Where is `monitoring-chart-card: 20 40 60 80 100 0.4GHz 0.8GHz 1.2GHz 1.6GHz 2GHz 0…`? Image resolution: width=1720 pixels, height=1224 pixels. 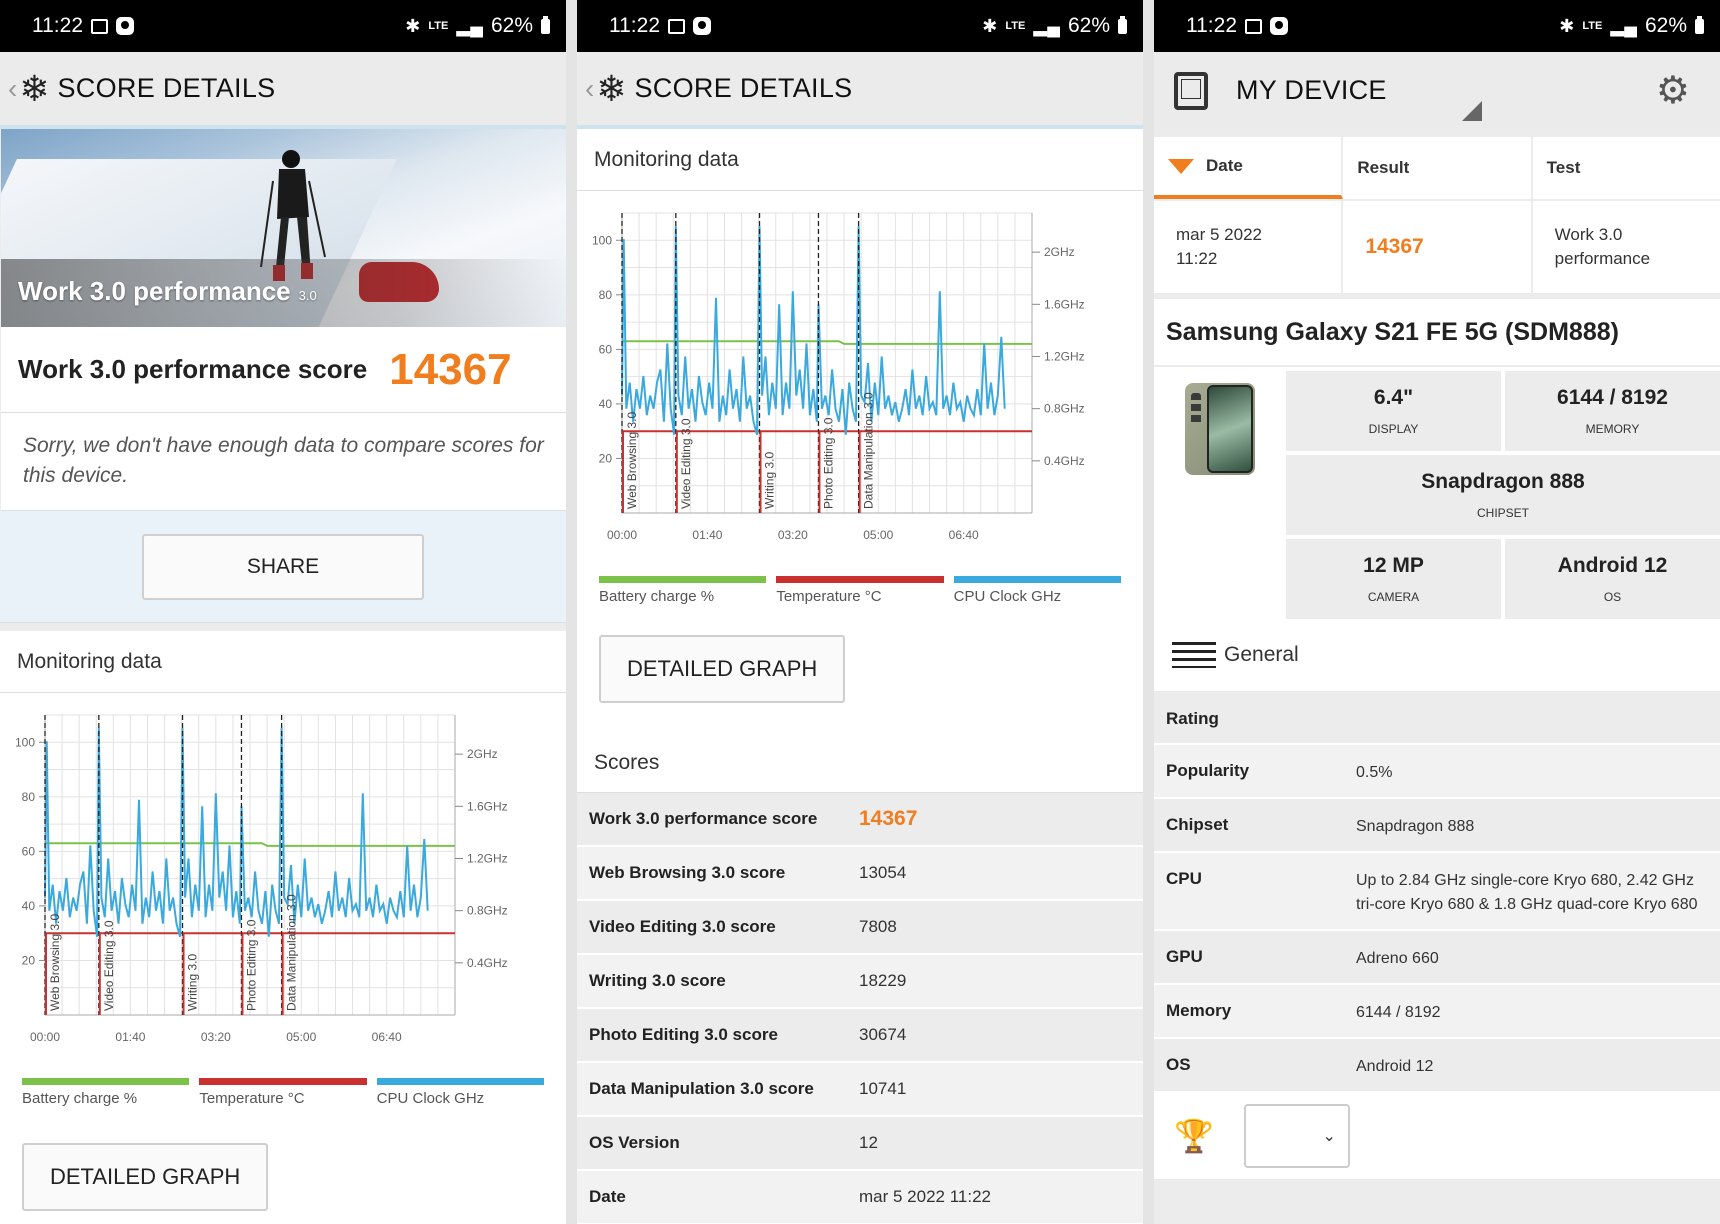 monitoring-chart-card: 20 40 60 80 100 0.4GHz 0.8GHz 1.2GHz 1.6GHz 2GHz 0… is located at coordinates (283, 958).